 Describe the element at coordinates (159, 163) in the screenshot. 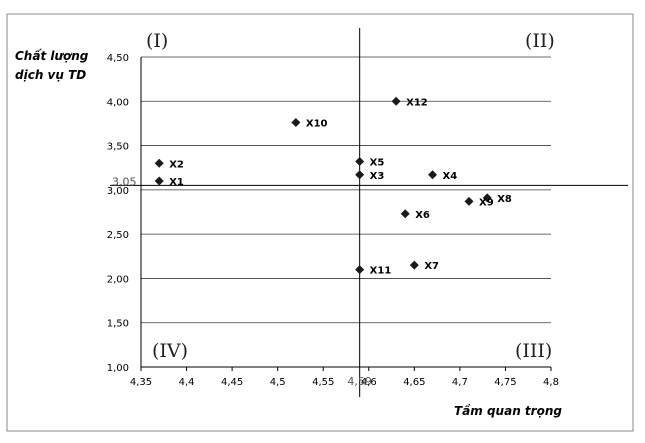

I see `point-x2` at that location.